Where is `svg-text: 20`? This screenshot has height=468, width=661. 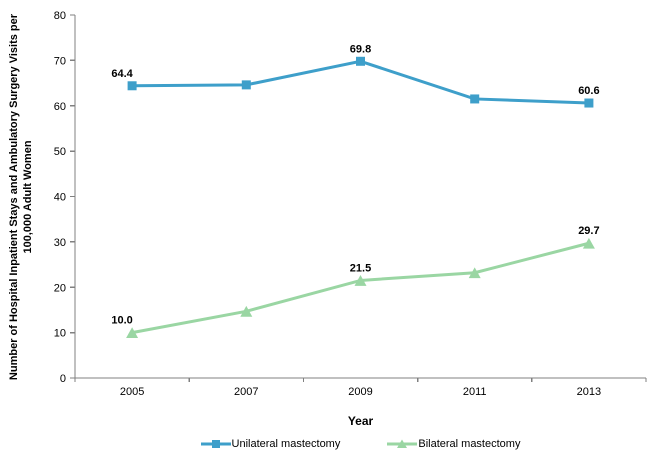 svg-text: 20 is located at coordinates (60, 288).